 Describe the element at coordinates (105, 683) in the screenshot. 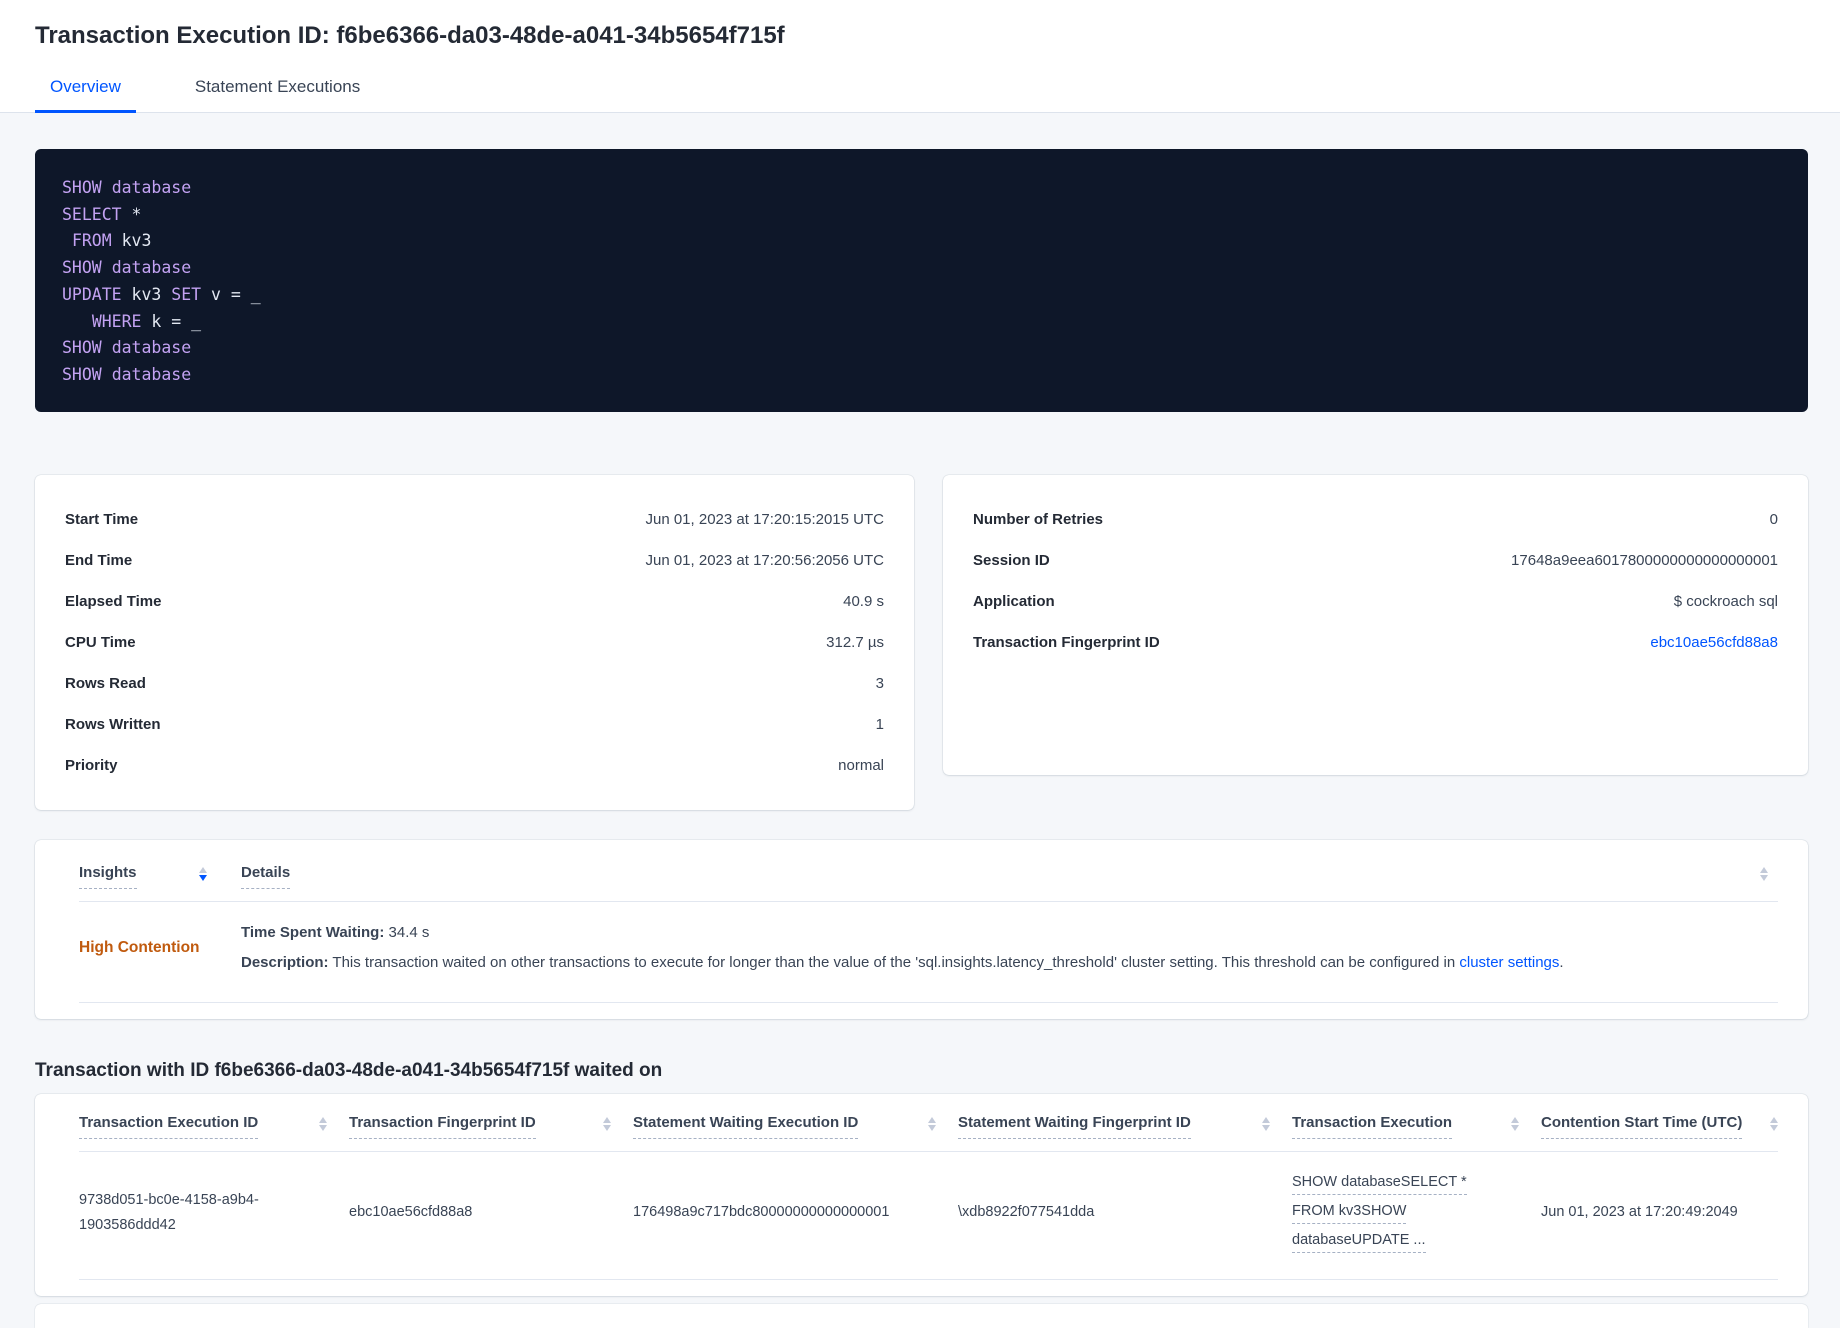

I see `detail-label: Rows Read` at that location.